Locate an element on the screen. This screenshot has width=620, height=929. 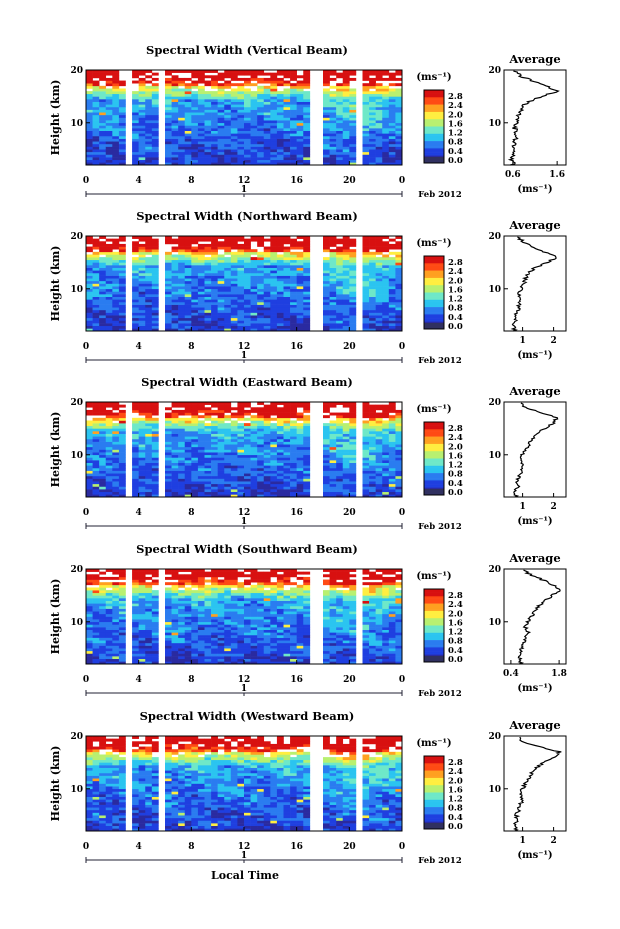
x-tick-label: 20 is located at coordinates (349, 513).